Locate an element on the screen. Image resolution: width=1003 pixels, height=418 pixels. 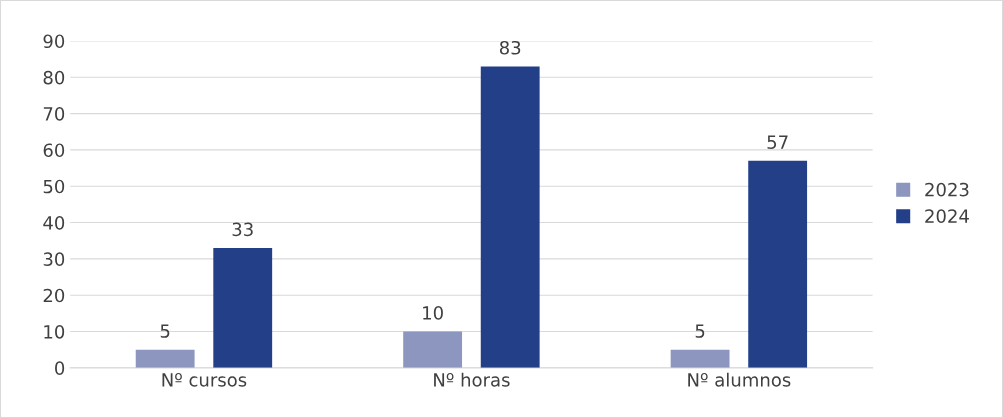
y-tick-label: 70 is located at coordinates (54, 114).